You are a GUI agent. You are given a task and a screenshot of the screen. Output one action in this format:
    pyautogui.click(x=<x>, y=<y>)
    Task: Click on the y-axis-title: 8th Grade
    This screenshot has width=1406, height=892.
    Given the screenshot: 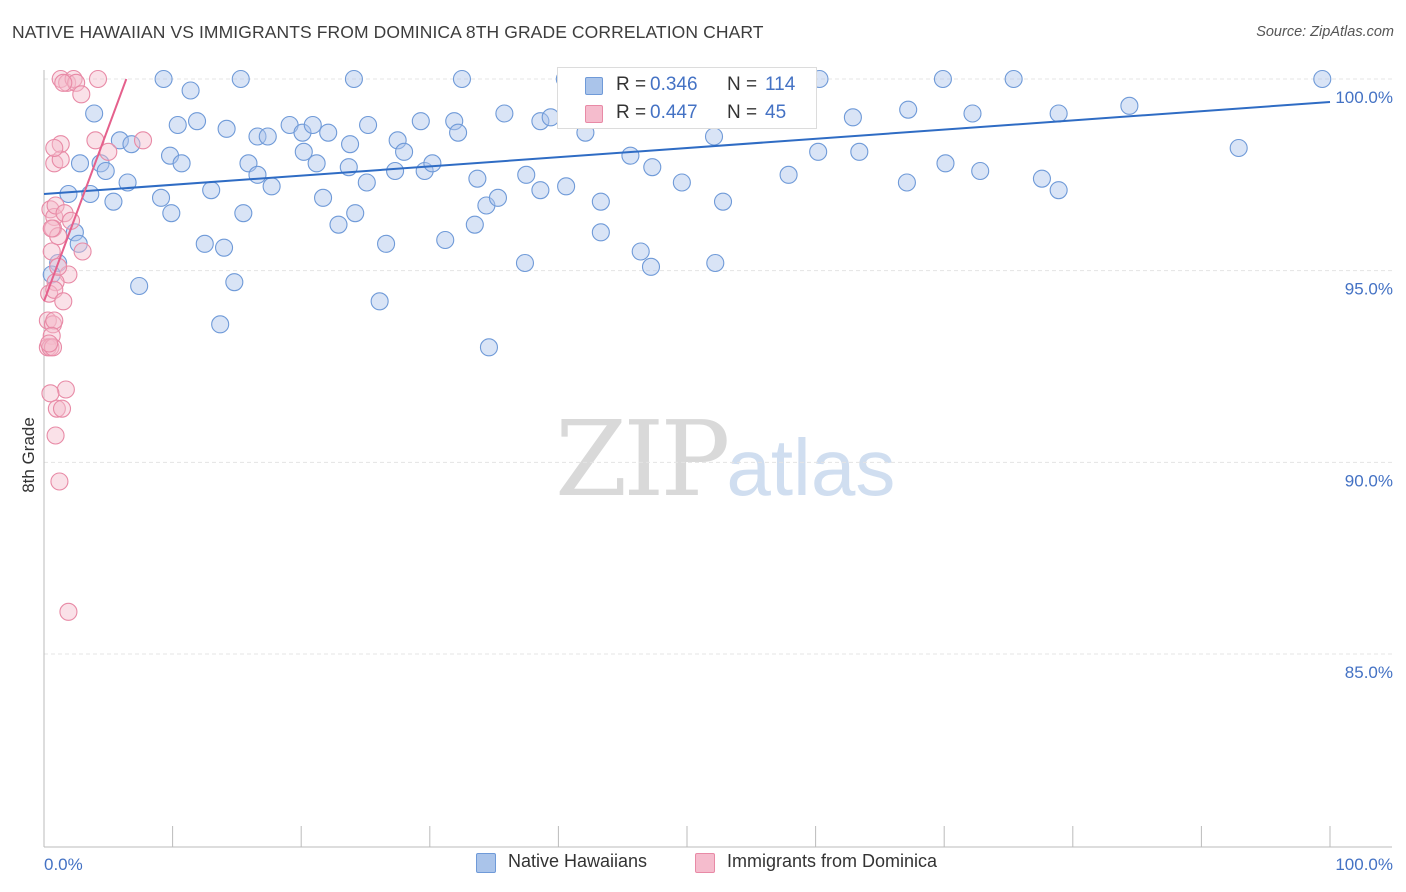 What is the action you would take?
    pyautogui.click(x=28, y=455)
    